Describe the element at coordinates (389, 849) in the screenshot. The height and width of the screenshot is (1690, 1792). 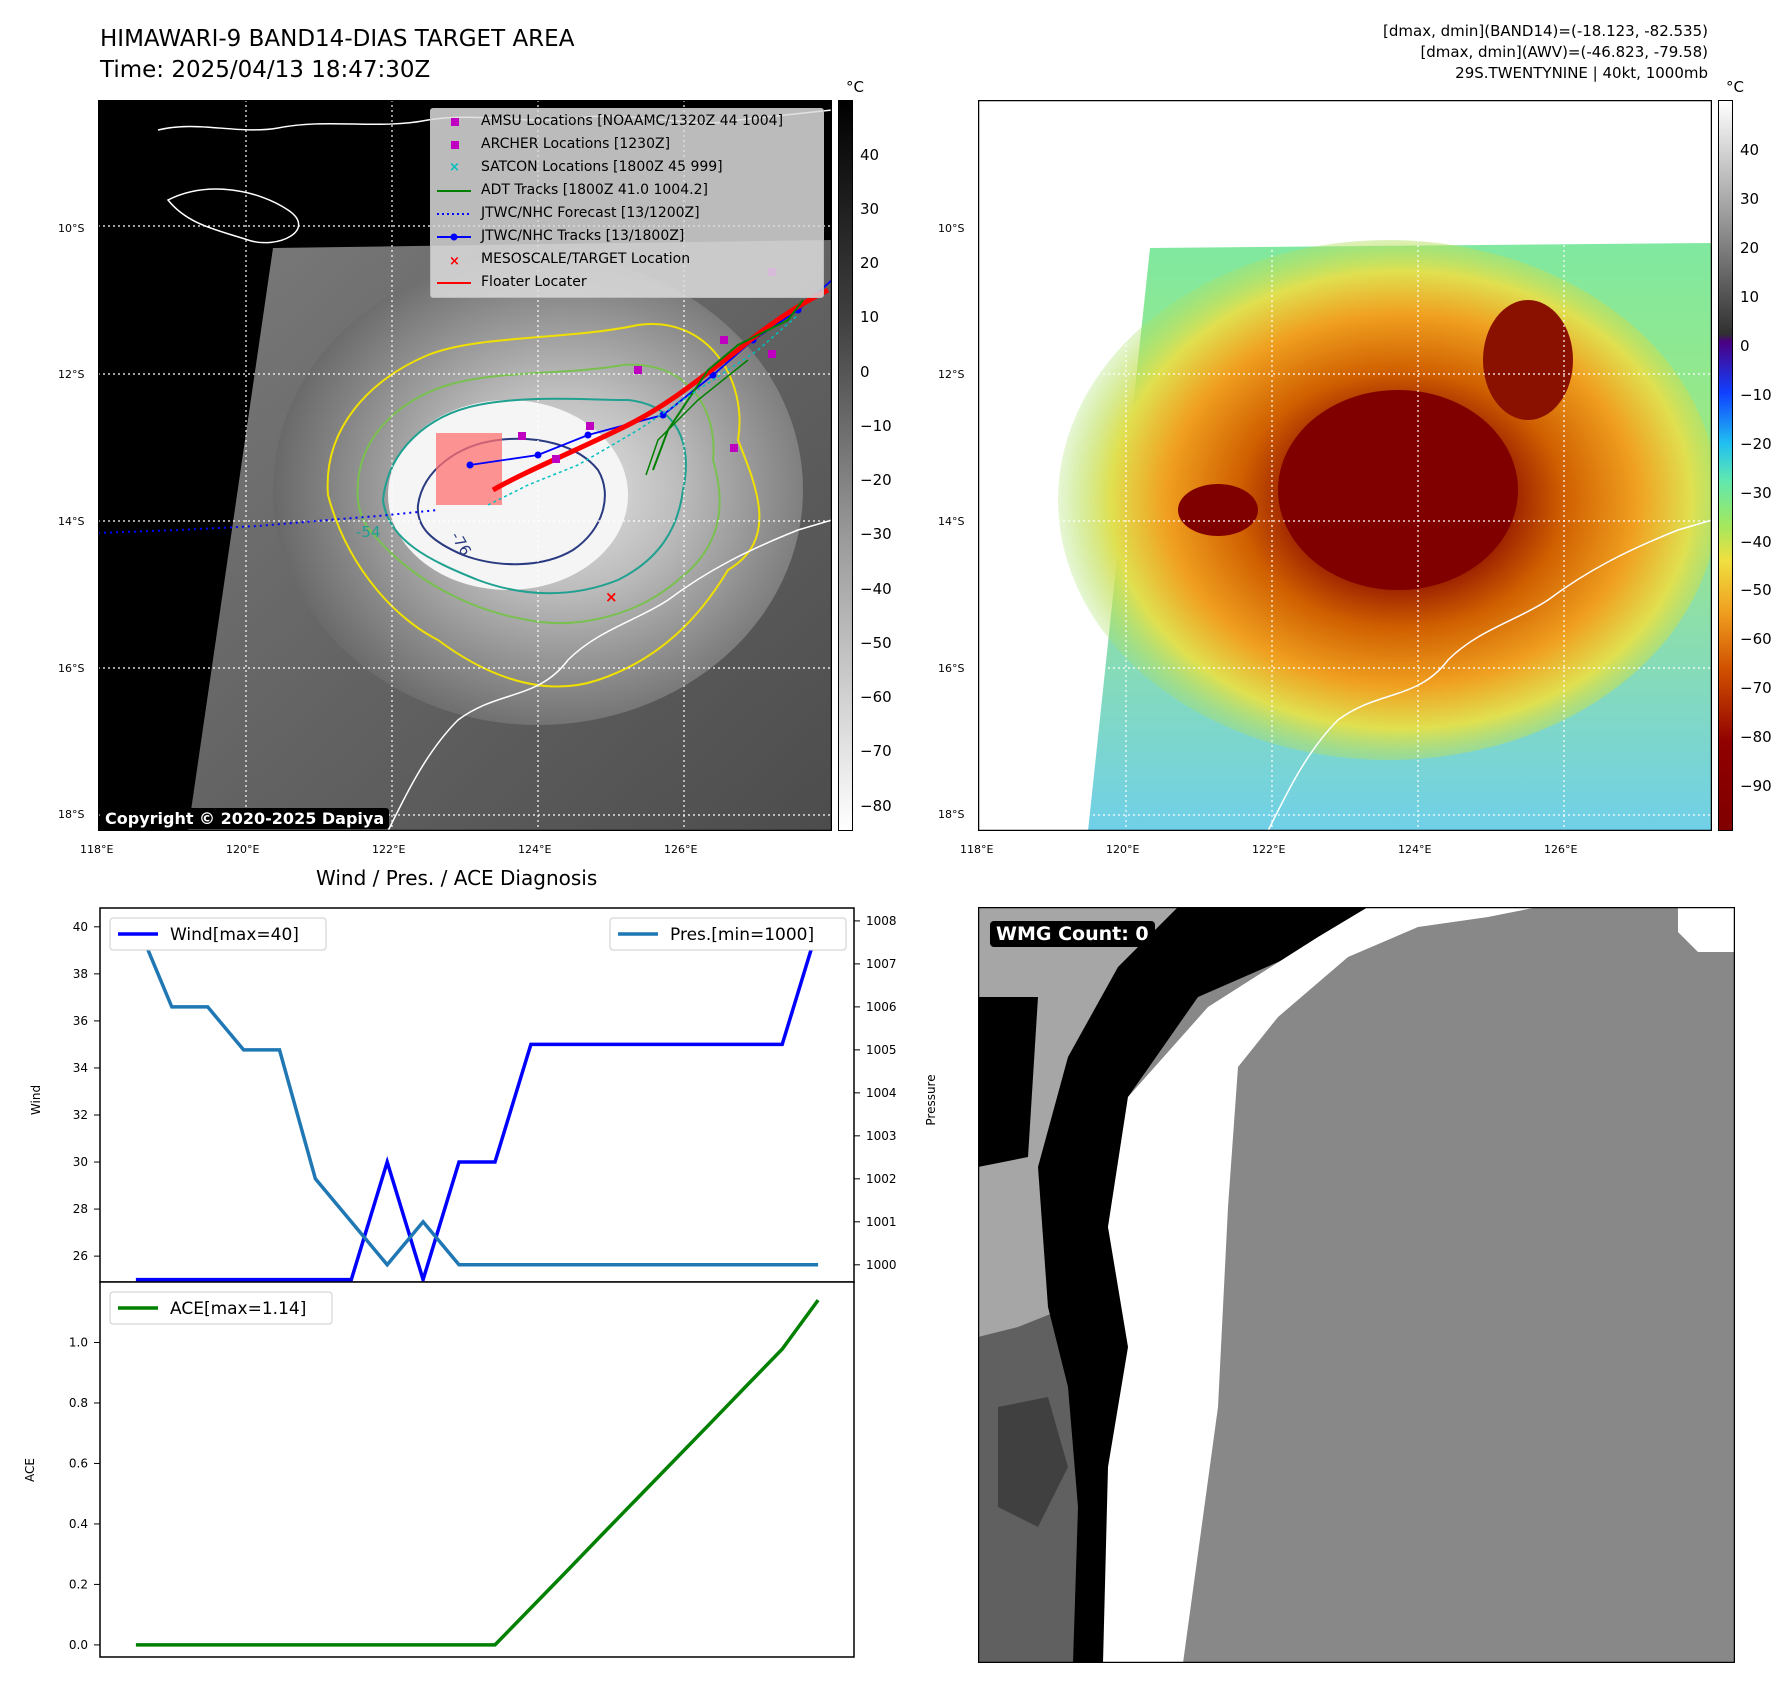
I see `map1-lon-label: 122°E` at that location.